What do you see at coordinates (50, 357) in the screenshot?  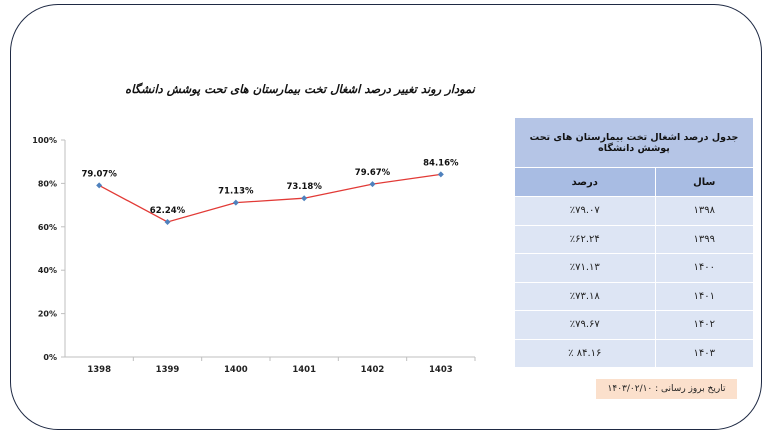 I see `y-tick-label: 0%` at bounding box center [50, 357].